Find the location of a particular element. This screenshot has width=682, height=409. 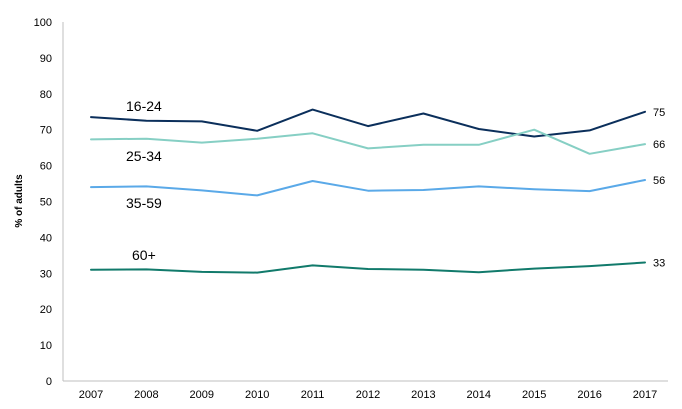

x-tick-label: 2016 is located at coordinates (589, 395).